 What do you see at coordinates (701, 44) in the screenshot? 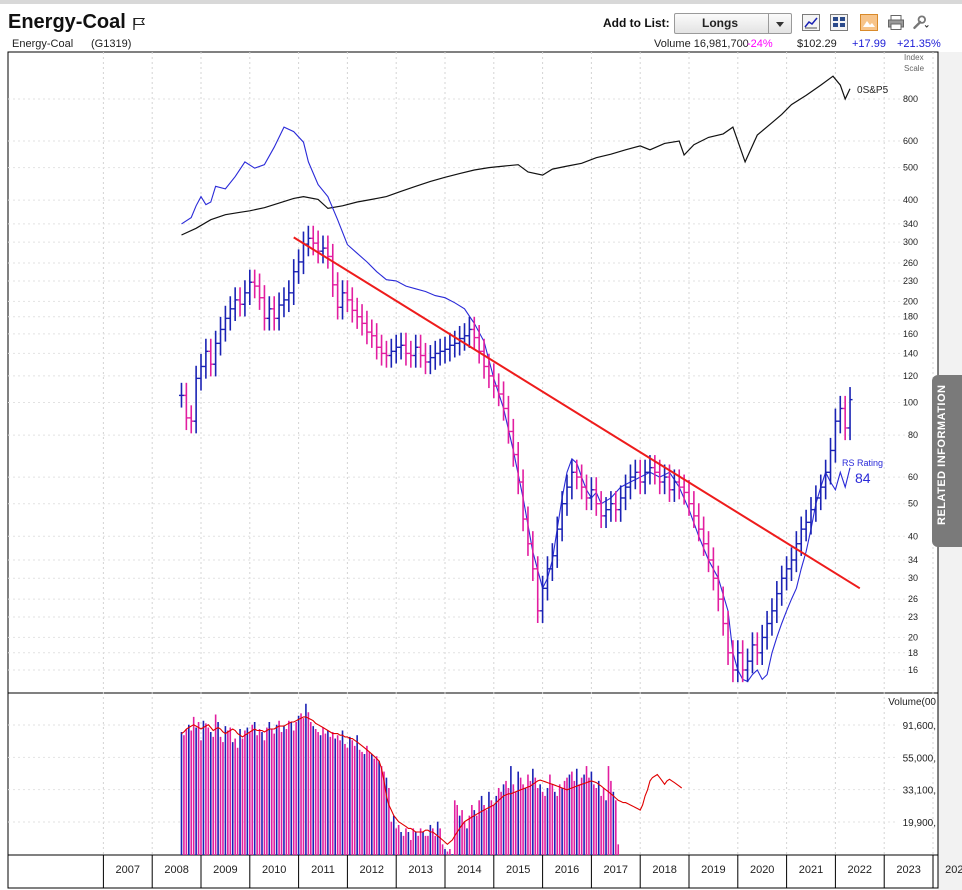
I see `info-volume: Volume 16,981,700` at bounding box center [701, 44].